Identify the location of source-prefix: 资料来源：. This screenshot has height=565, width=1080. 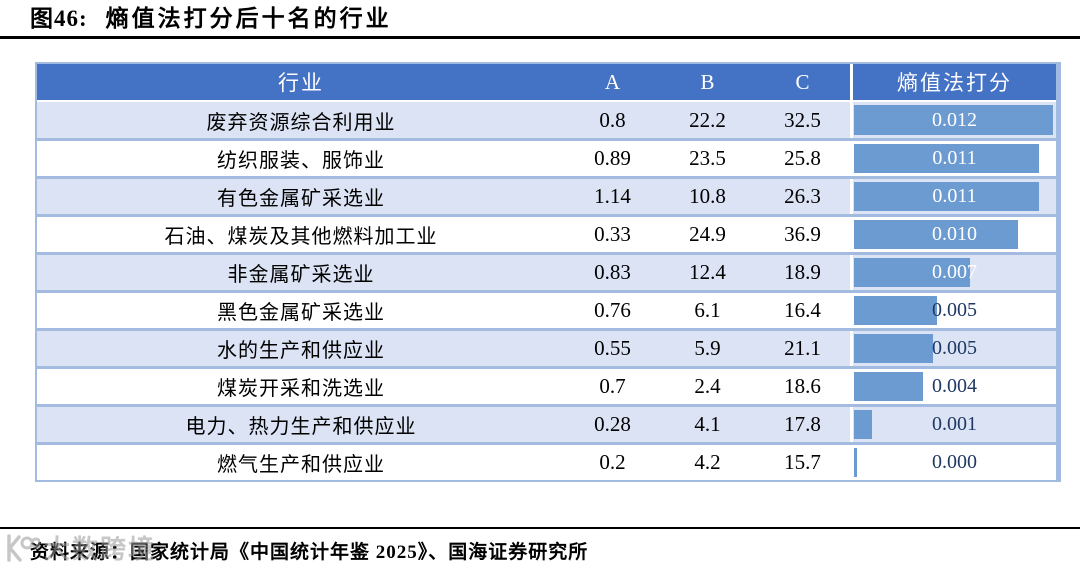
(80, 552).